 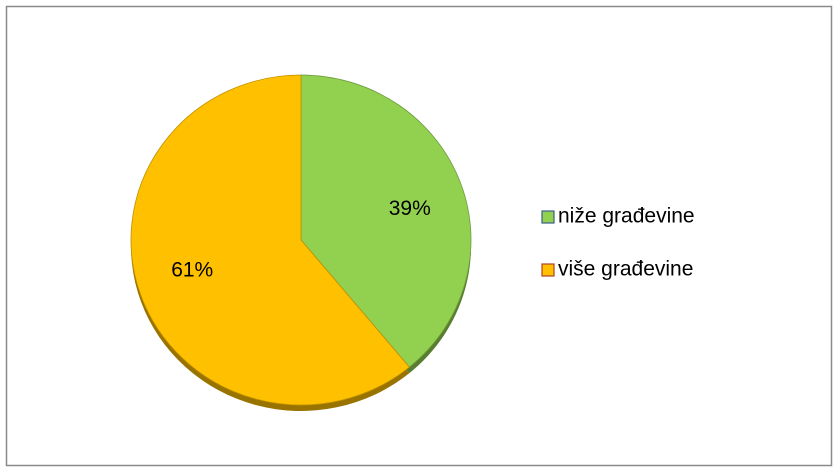 What do you see at coordinates (192, 269) in the screenshot?
I see `data-label: 61%` at bounding box center [192, 269].